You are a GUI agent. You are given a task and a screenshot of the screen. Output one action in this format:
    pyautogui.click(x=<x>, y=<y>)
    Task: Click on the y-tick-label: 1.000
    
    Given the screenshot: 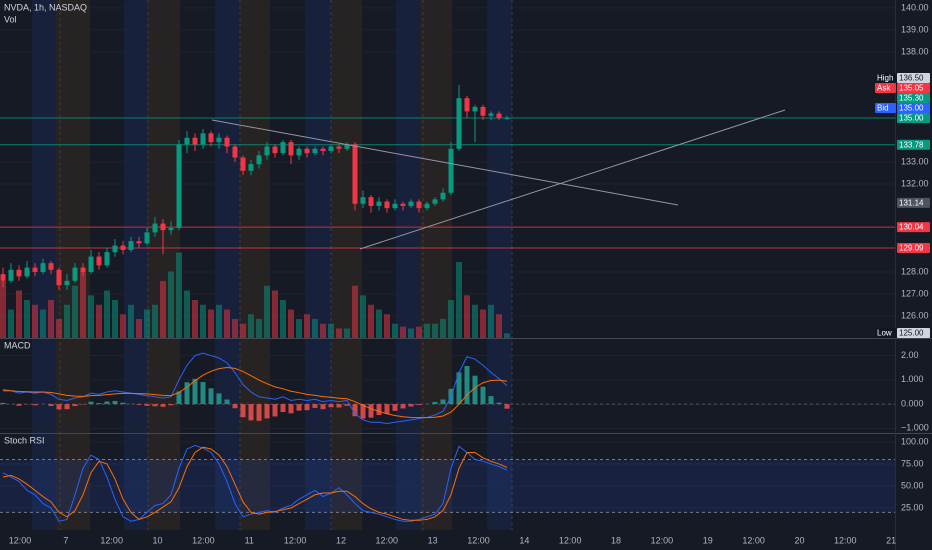 What is the action you would take?
    pyautogui.click(x=912, y=379)
    